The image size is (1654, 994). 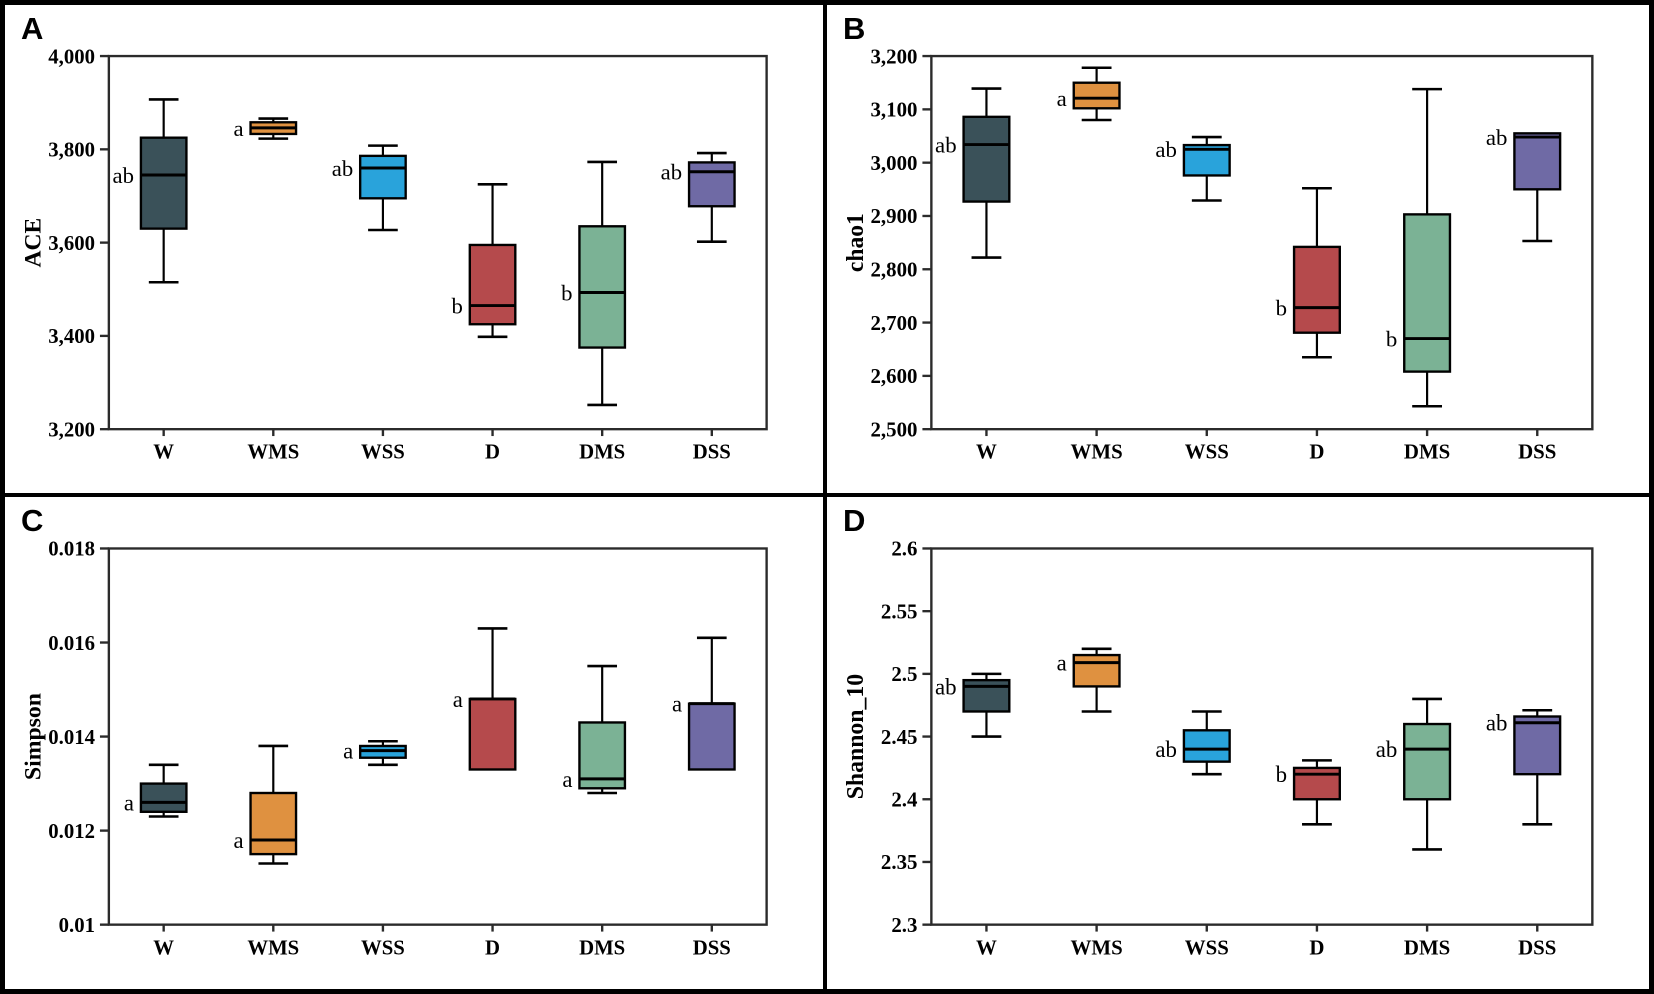 I want to click on y-axis-tick-label: 2.4, so click(x=904, y=800).